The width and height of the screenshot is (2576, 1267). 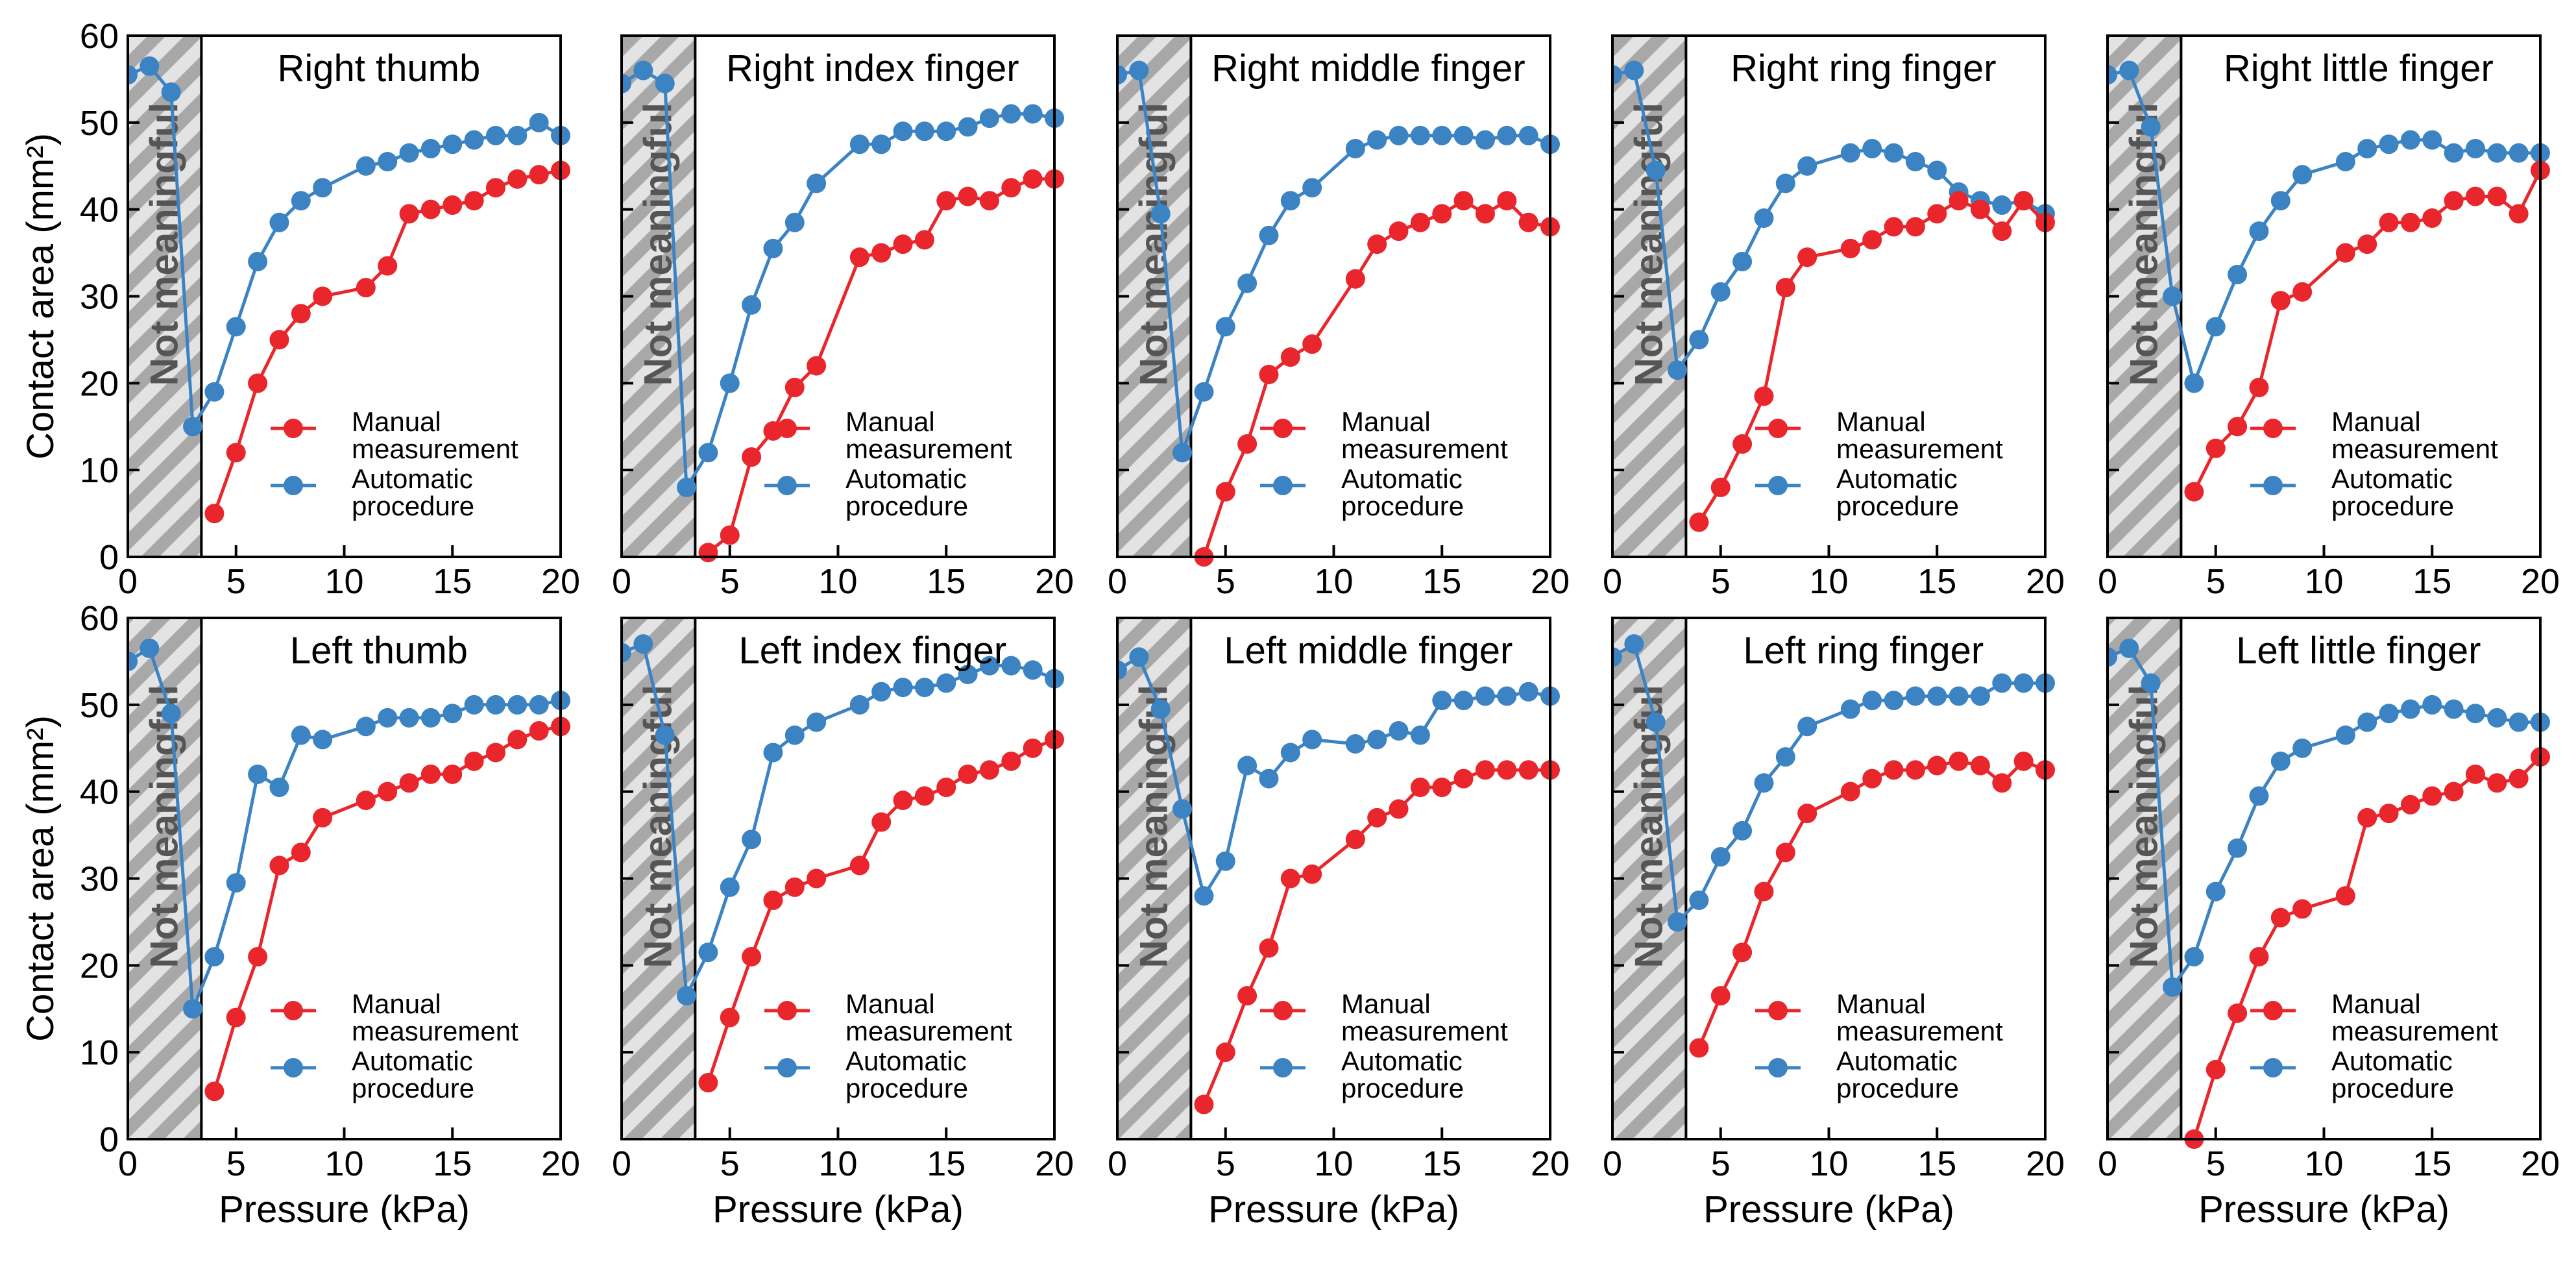 I want to click on x-axis-title: Pressure (kPa), so click(x=1828, y=1209).